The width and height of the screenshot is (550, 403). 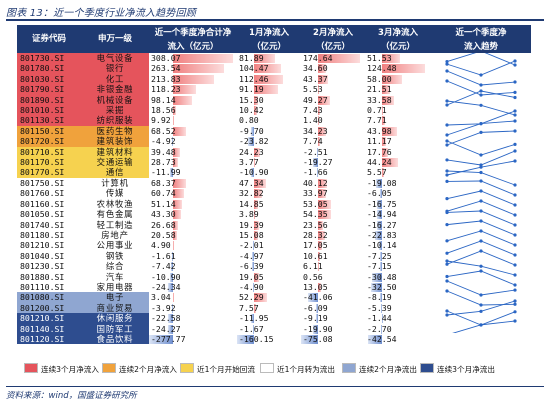 I want to click on cell-m2: 174.64, so click(x=333, y=58).